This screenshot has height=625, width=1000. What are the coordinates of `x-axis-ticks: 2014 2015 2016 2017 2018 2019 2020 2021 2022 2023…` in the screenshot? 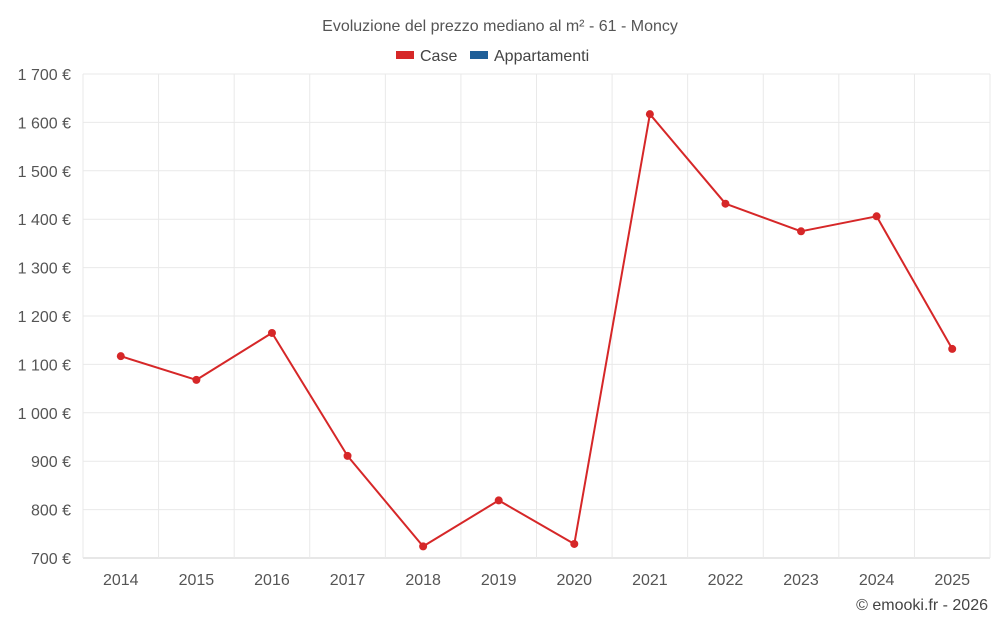 It's located at (536, 580).